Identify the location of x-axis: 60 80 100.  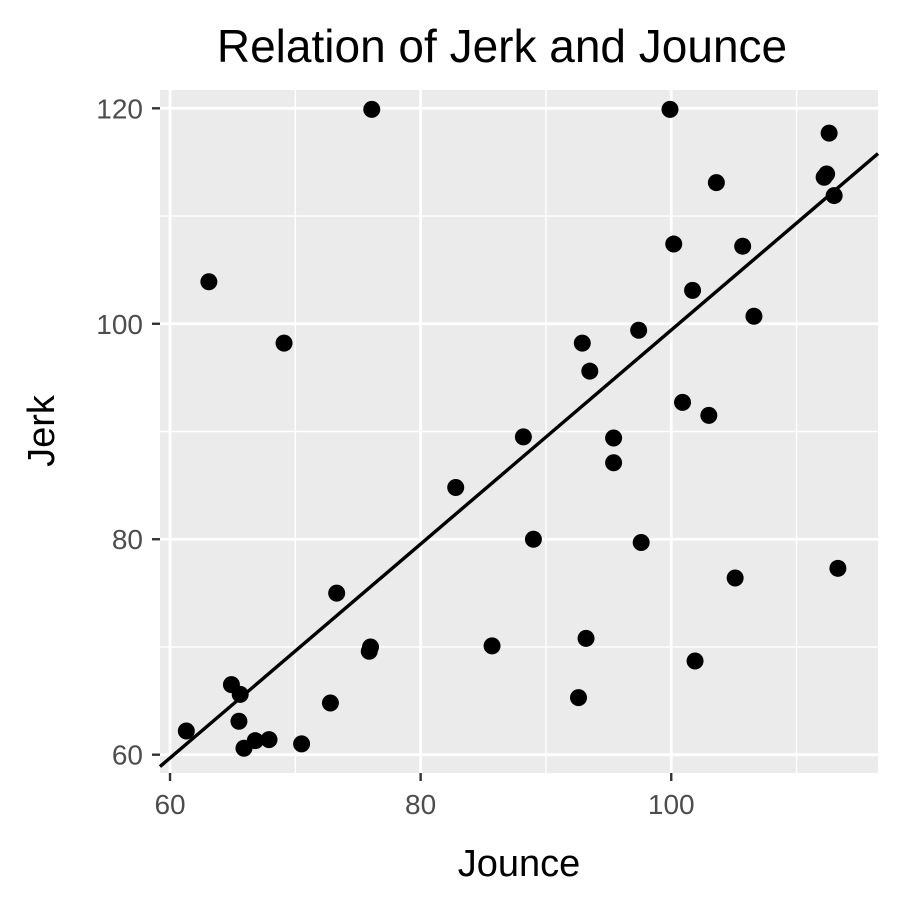
(424, 796).